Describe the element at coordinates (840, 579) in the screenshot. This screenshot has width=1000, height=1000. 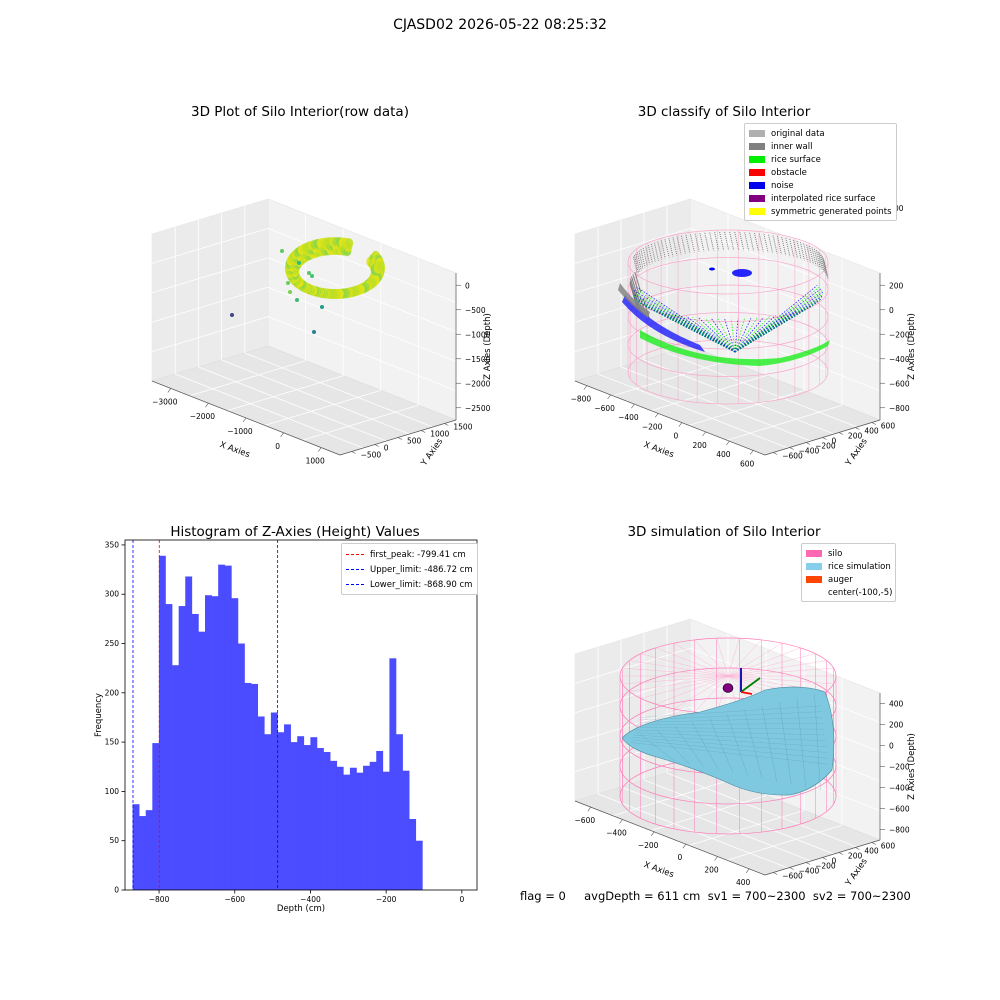
I see `legend-label: auger` at that location.